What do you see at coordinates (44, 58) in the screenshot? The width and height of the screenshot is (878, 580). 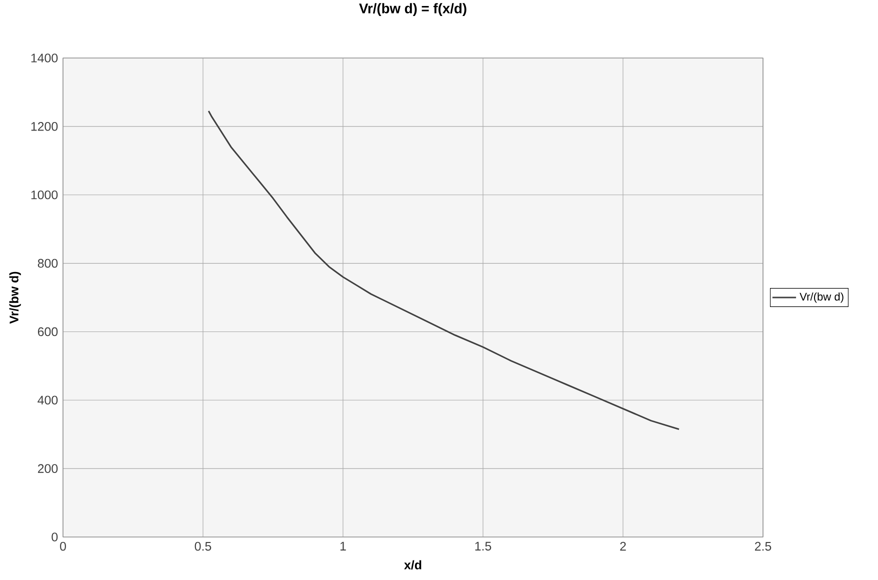 I see `y-tick-label: 1400` at bounding box center [44, 58].